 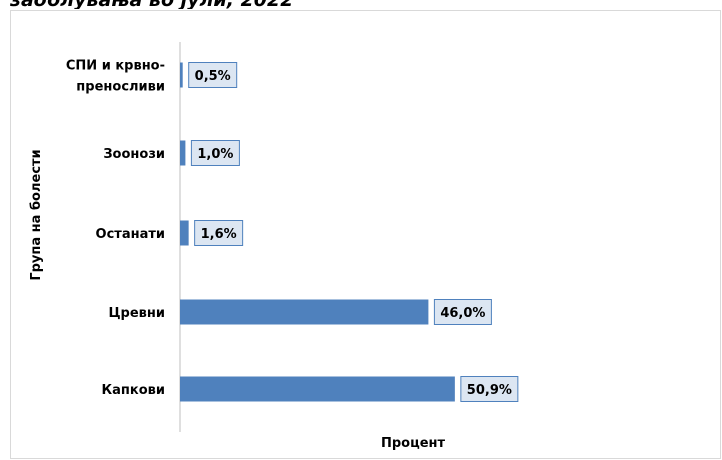 I want to click on data-label: 46,0%, so click(x=462, y=313).